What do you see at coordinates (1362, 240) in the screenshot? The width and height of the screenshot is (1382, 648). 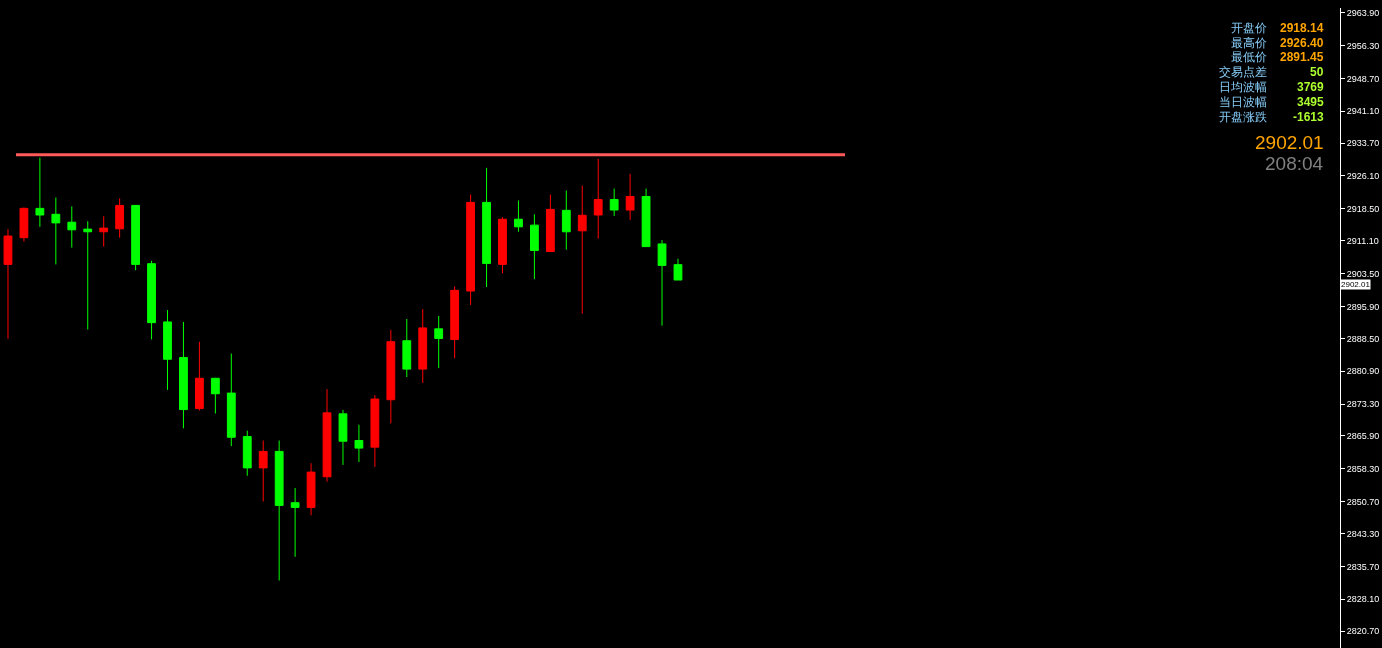 I see `y-tick-label: 2911.10` at bounding box center [1362, 240].